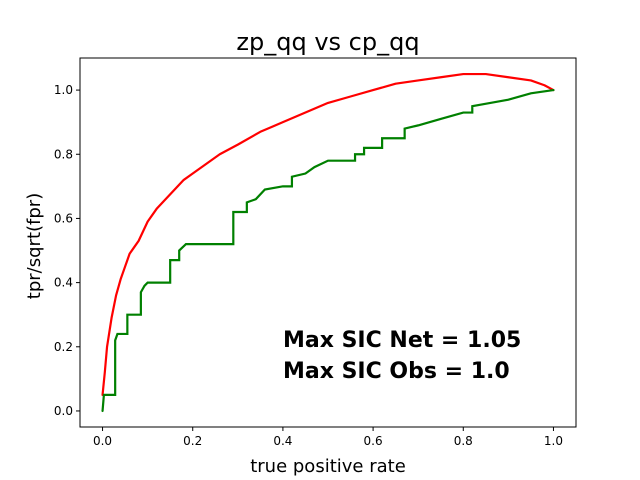 The width and height of the screenshot is (640, 480). I want to click on y-tick-label: 1.0, so click(63, 90).